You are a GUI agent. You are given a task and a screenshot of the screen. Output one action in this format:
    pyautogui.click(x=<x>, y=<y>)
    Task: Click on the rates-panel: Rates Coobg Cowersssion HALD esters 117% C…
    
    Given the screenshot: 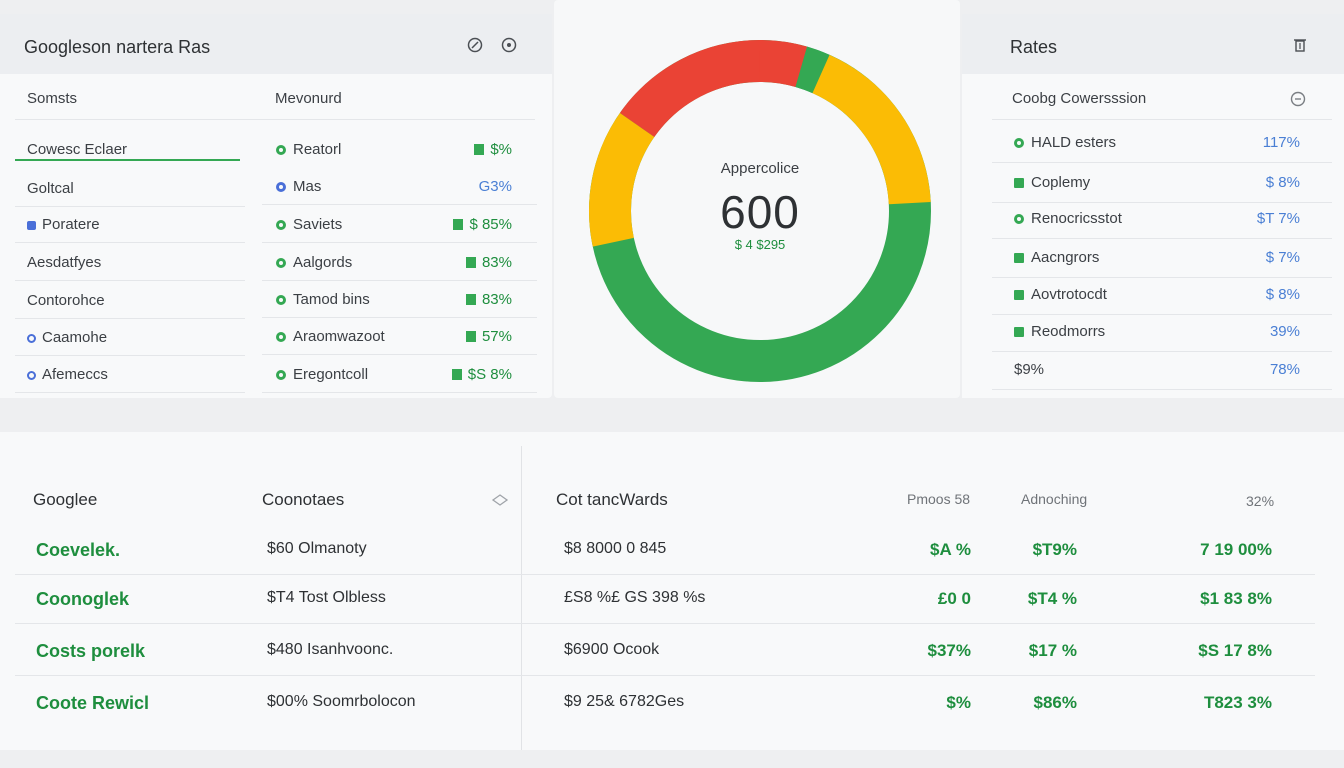 What is the action you would take?
    pyautogui.click(x=1153, y=206)
    